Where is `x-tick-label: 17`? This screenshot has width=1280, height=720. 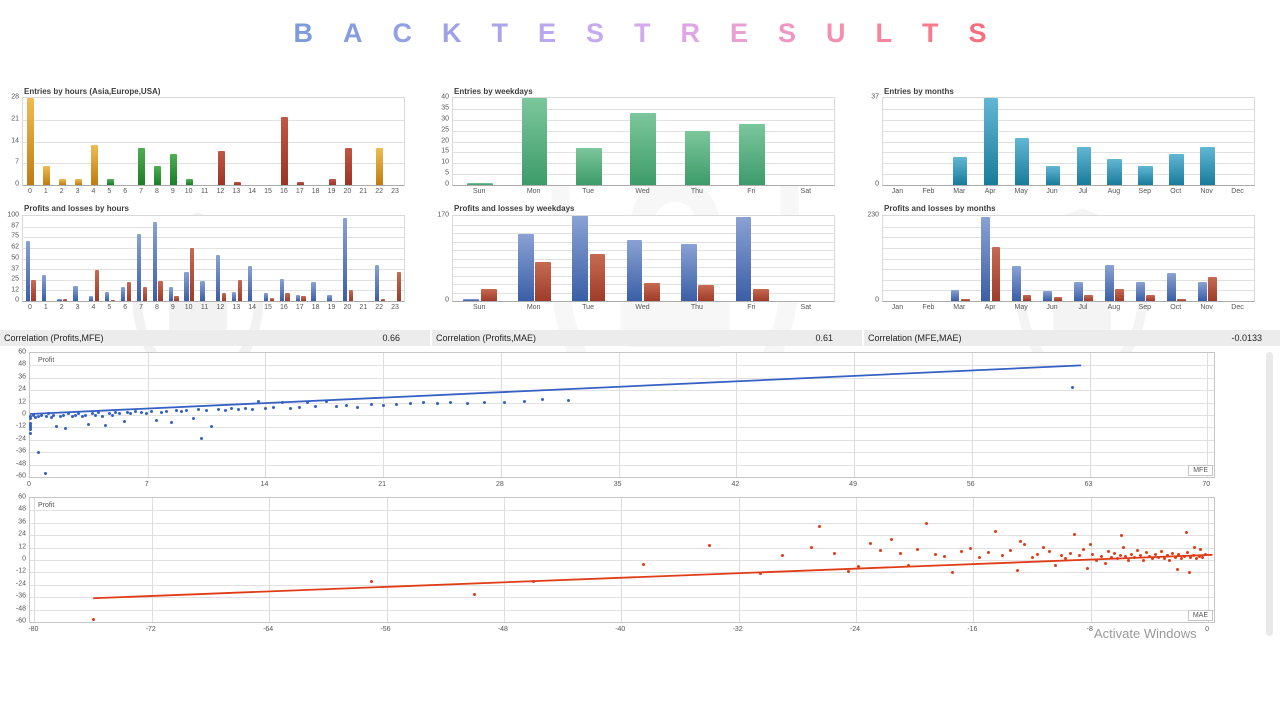 x-tick-label: 17 is located at coordinates (299, 191).